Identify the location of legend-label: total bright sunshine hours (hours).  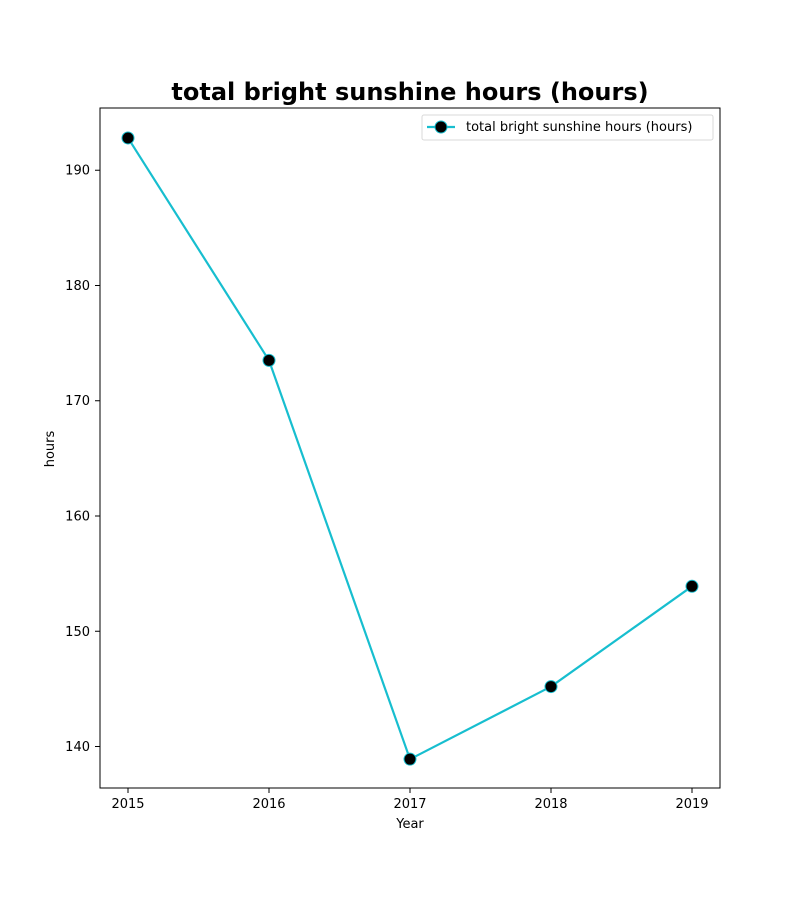
(579, 127).